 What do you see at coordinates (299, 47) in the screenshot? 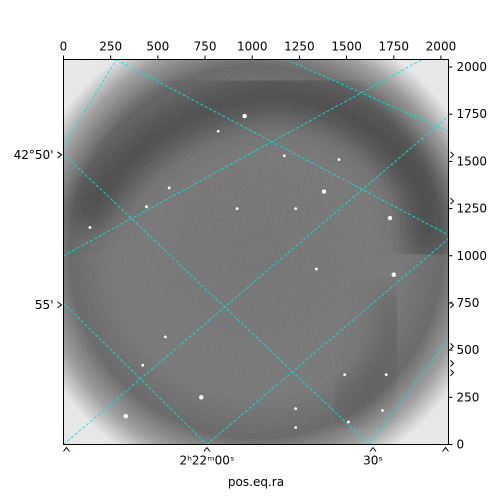
I see `x-tick-label: 1250` at bounding box center [299, 47].